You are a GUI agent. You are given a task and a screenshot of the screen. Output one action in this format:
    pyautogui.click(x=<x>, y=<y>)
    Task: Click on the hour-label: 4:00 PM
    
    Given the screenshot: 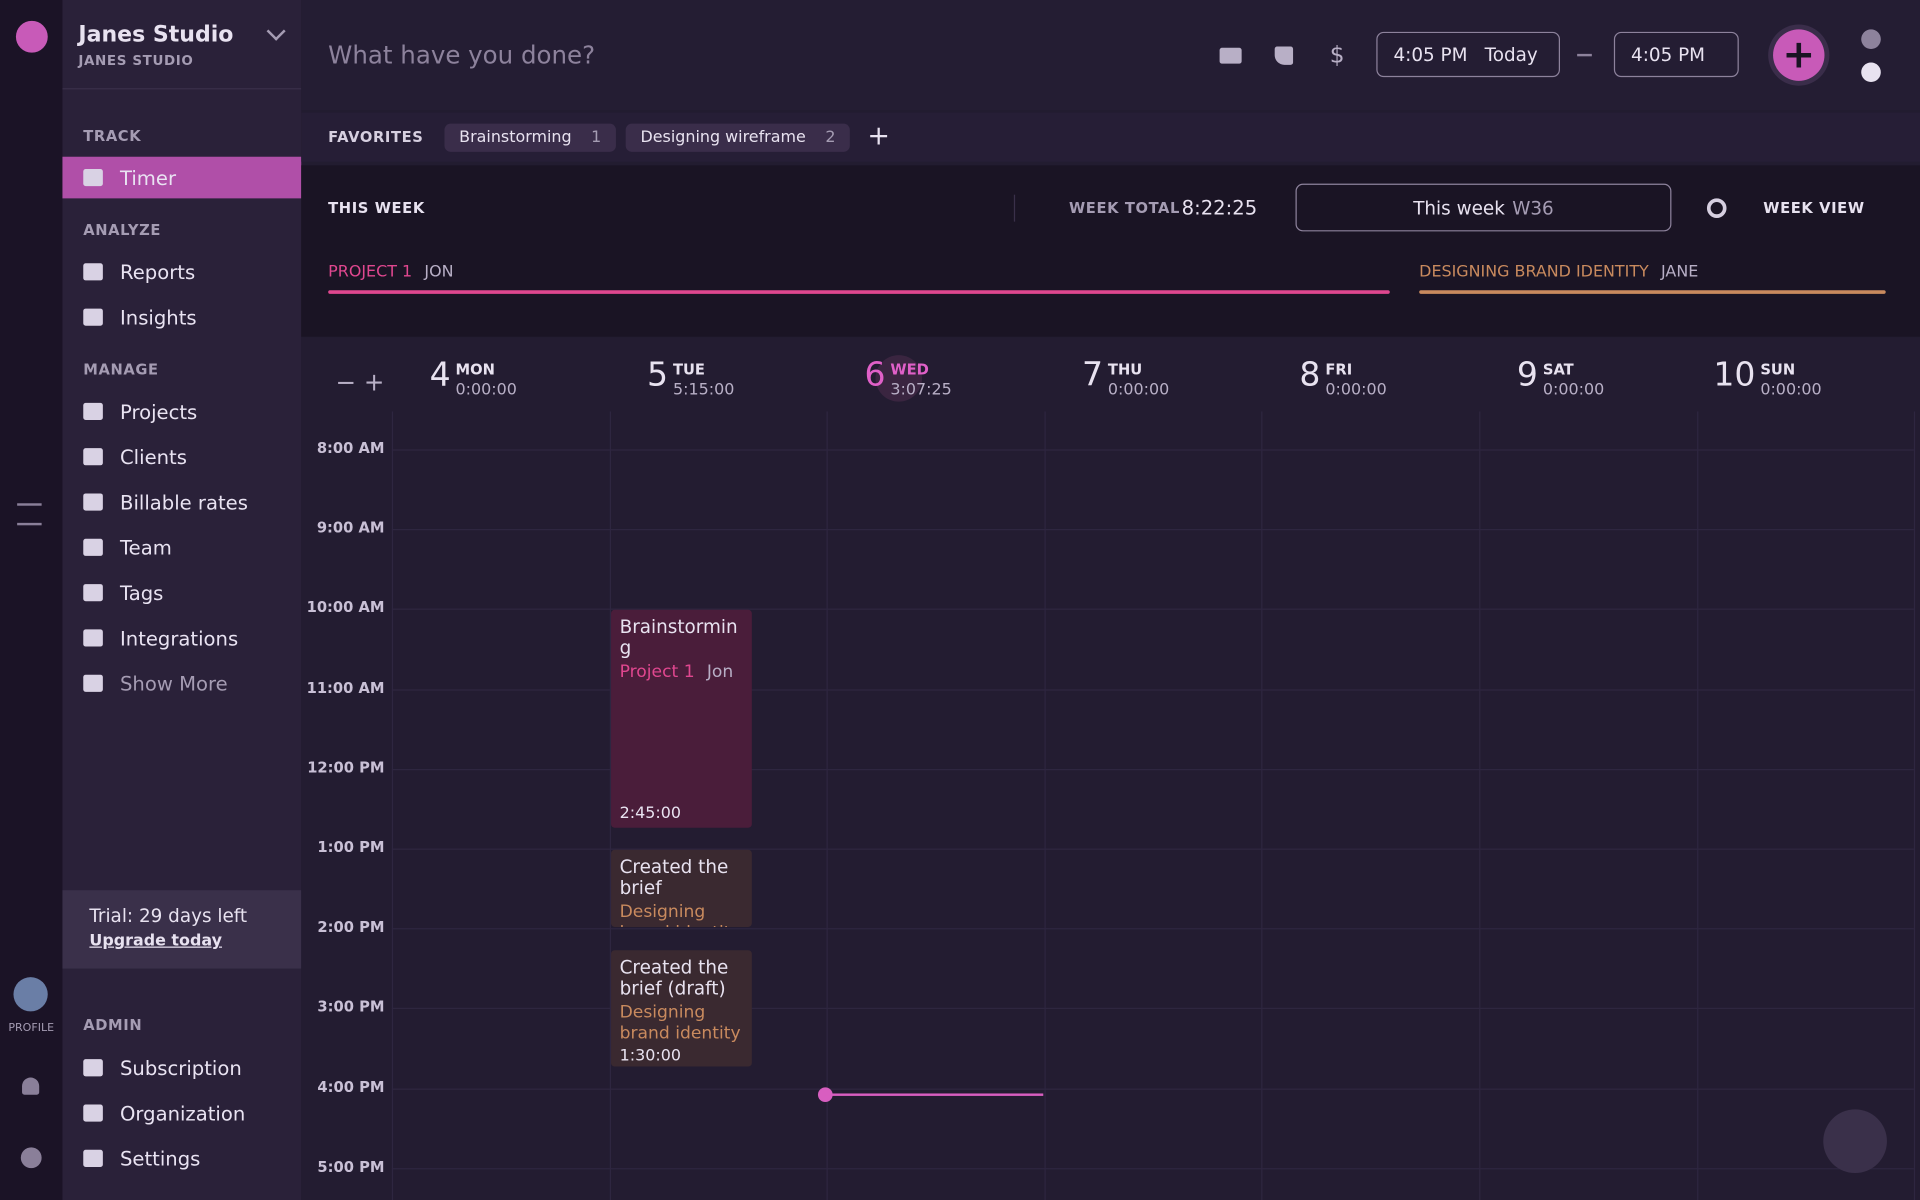 What is the action you would take?
    pyautogui.click(x=351, y=1087)
    